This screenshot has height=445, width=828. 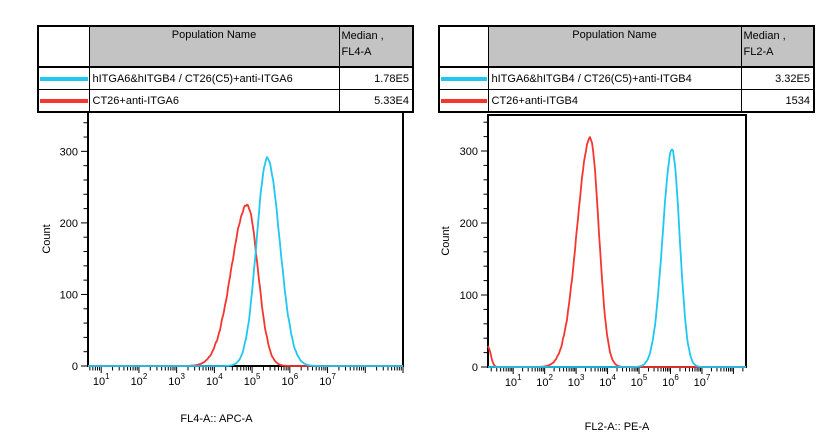 What do you see at coordinates (758, 51) in the screenshot?
I see `median-header-line2: FL2-A` at bounding box center [758, 51].